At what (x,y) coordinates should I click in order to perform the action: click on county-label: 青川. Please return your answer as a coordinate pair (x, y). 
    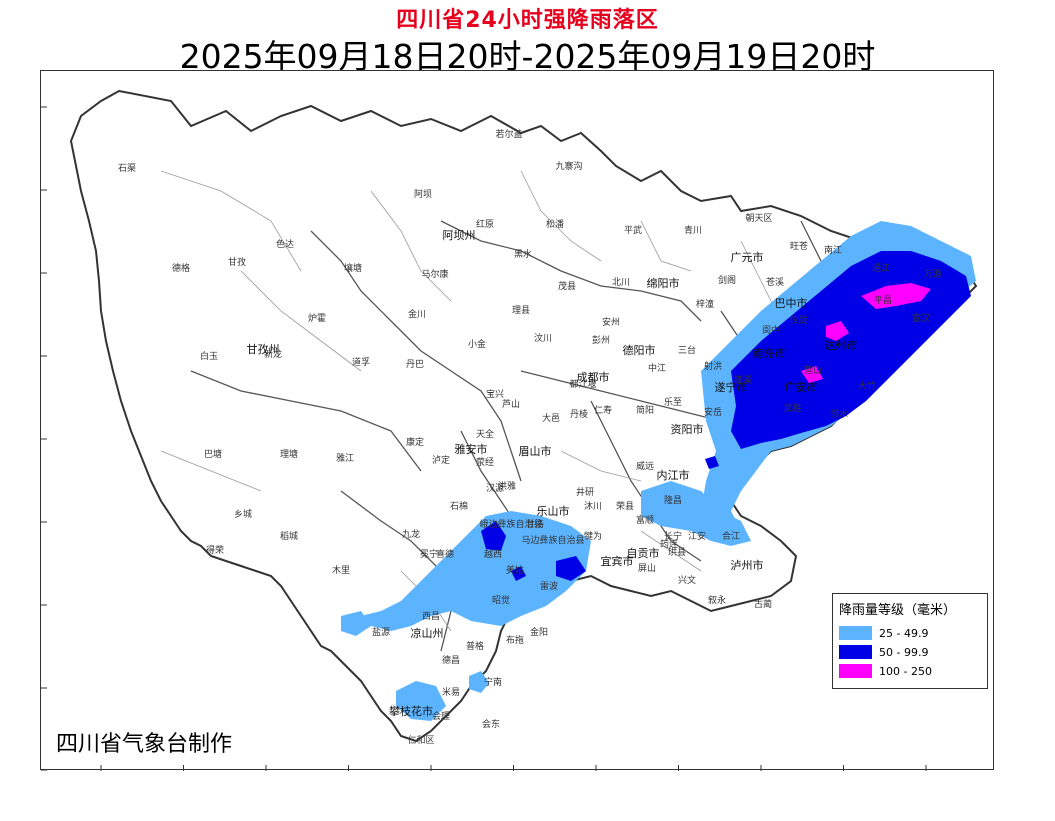
    Looking at the image, I should click on (693, 230).